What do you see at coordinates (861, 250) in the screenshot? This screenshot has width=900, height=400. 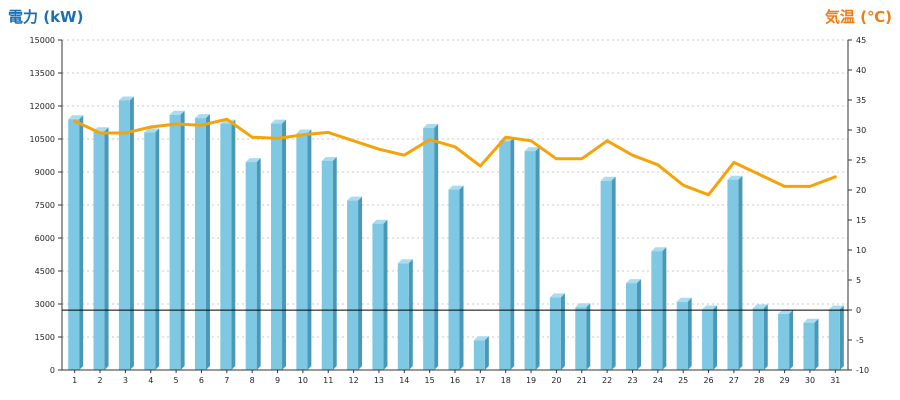 I see `right-tick-label: 10` at bounding box center [861, 250].